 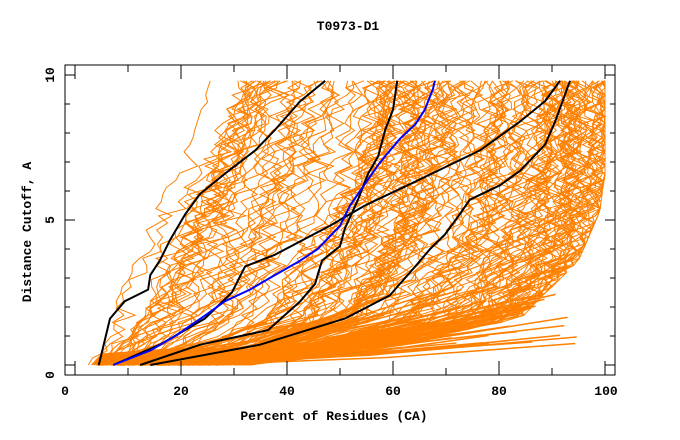 What do you see at coordinates (333, 416) in the screenshot?
I see `x-axis-label: Percent of Residues (CA)` at bounding box center [333, 416].